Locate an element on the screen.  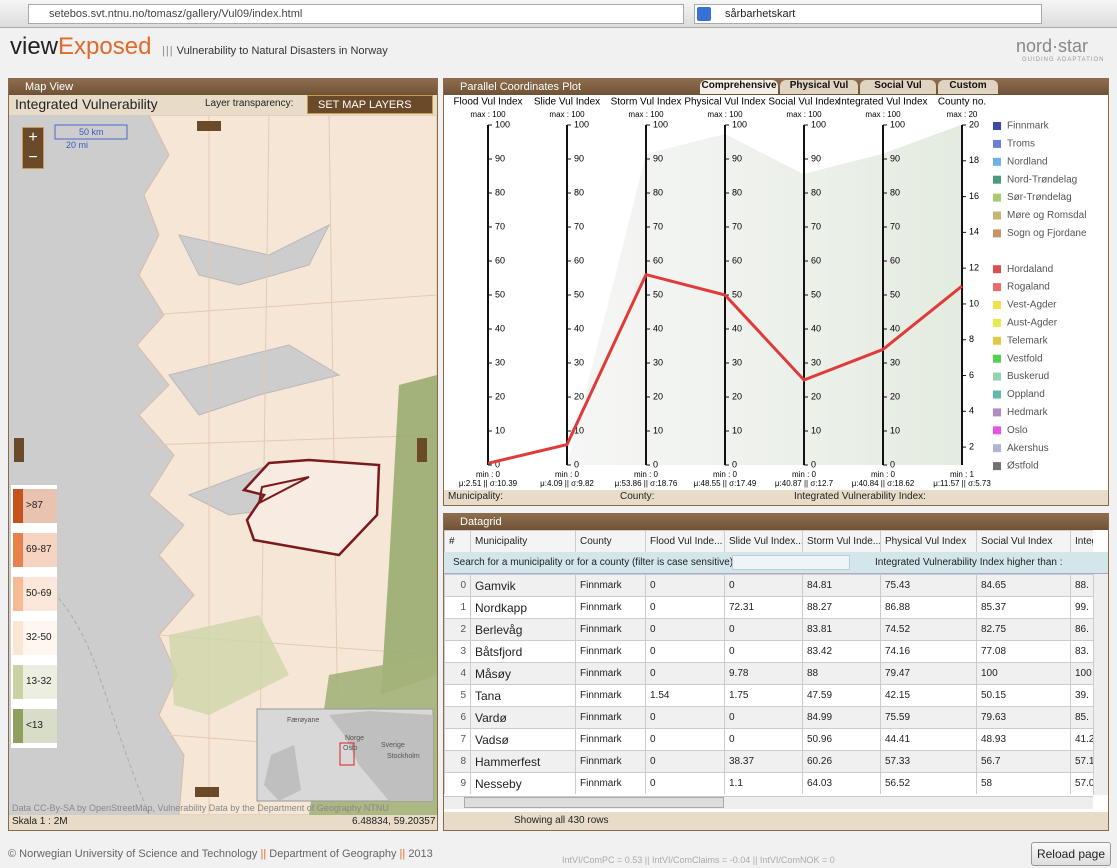
legend-label: Møre og Romsdal is located at coordinates (1046, 215).